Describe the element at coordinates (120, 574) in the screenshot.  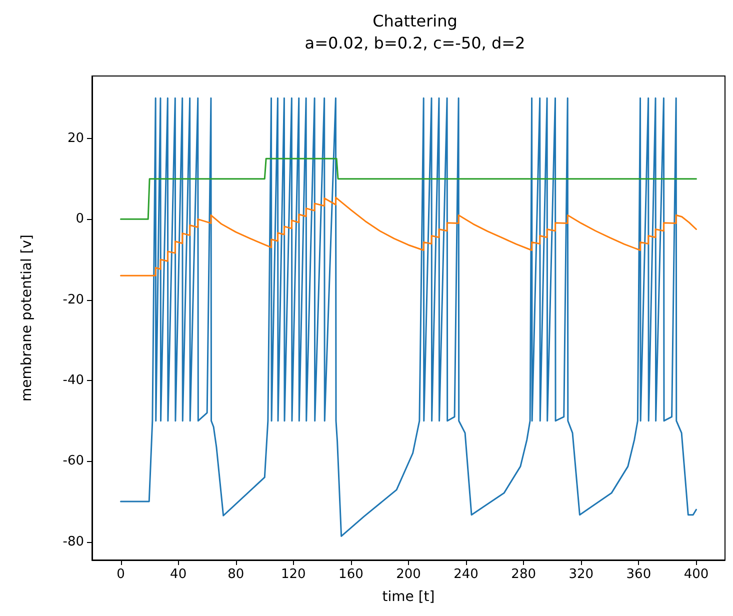
I see `x-tick-label: 0` at that location.